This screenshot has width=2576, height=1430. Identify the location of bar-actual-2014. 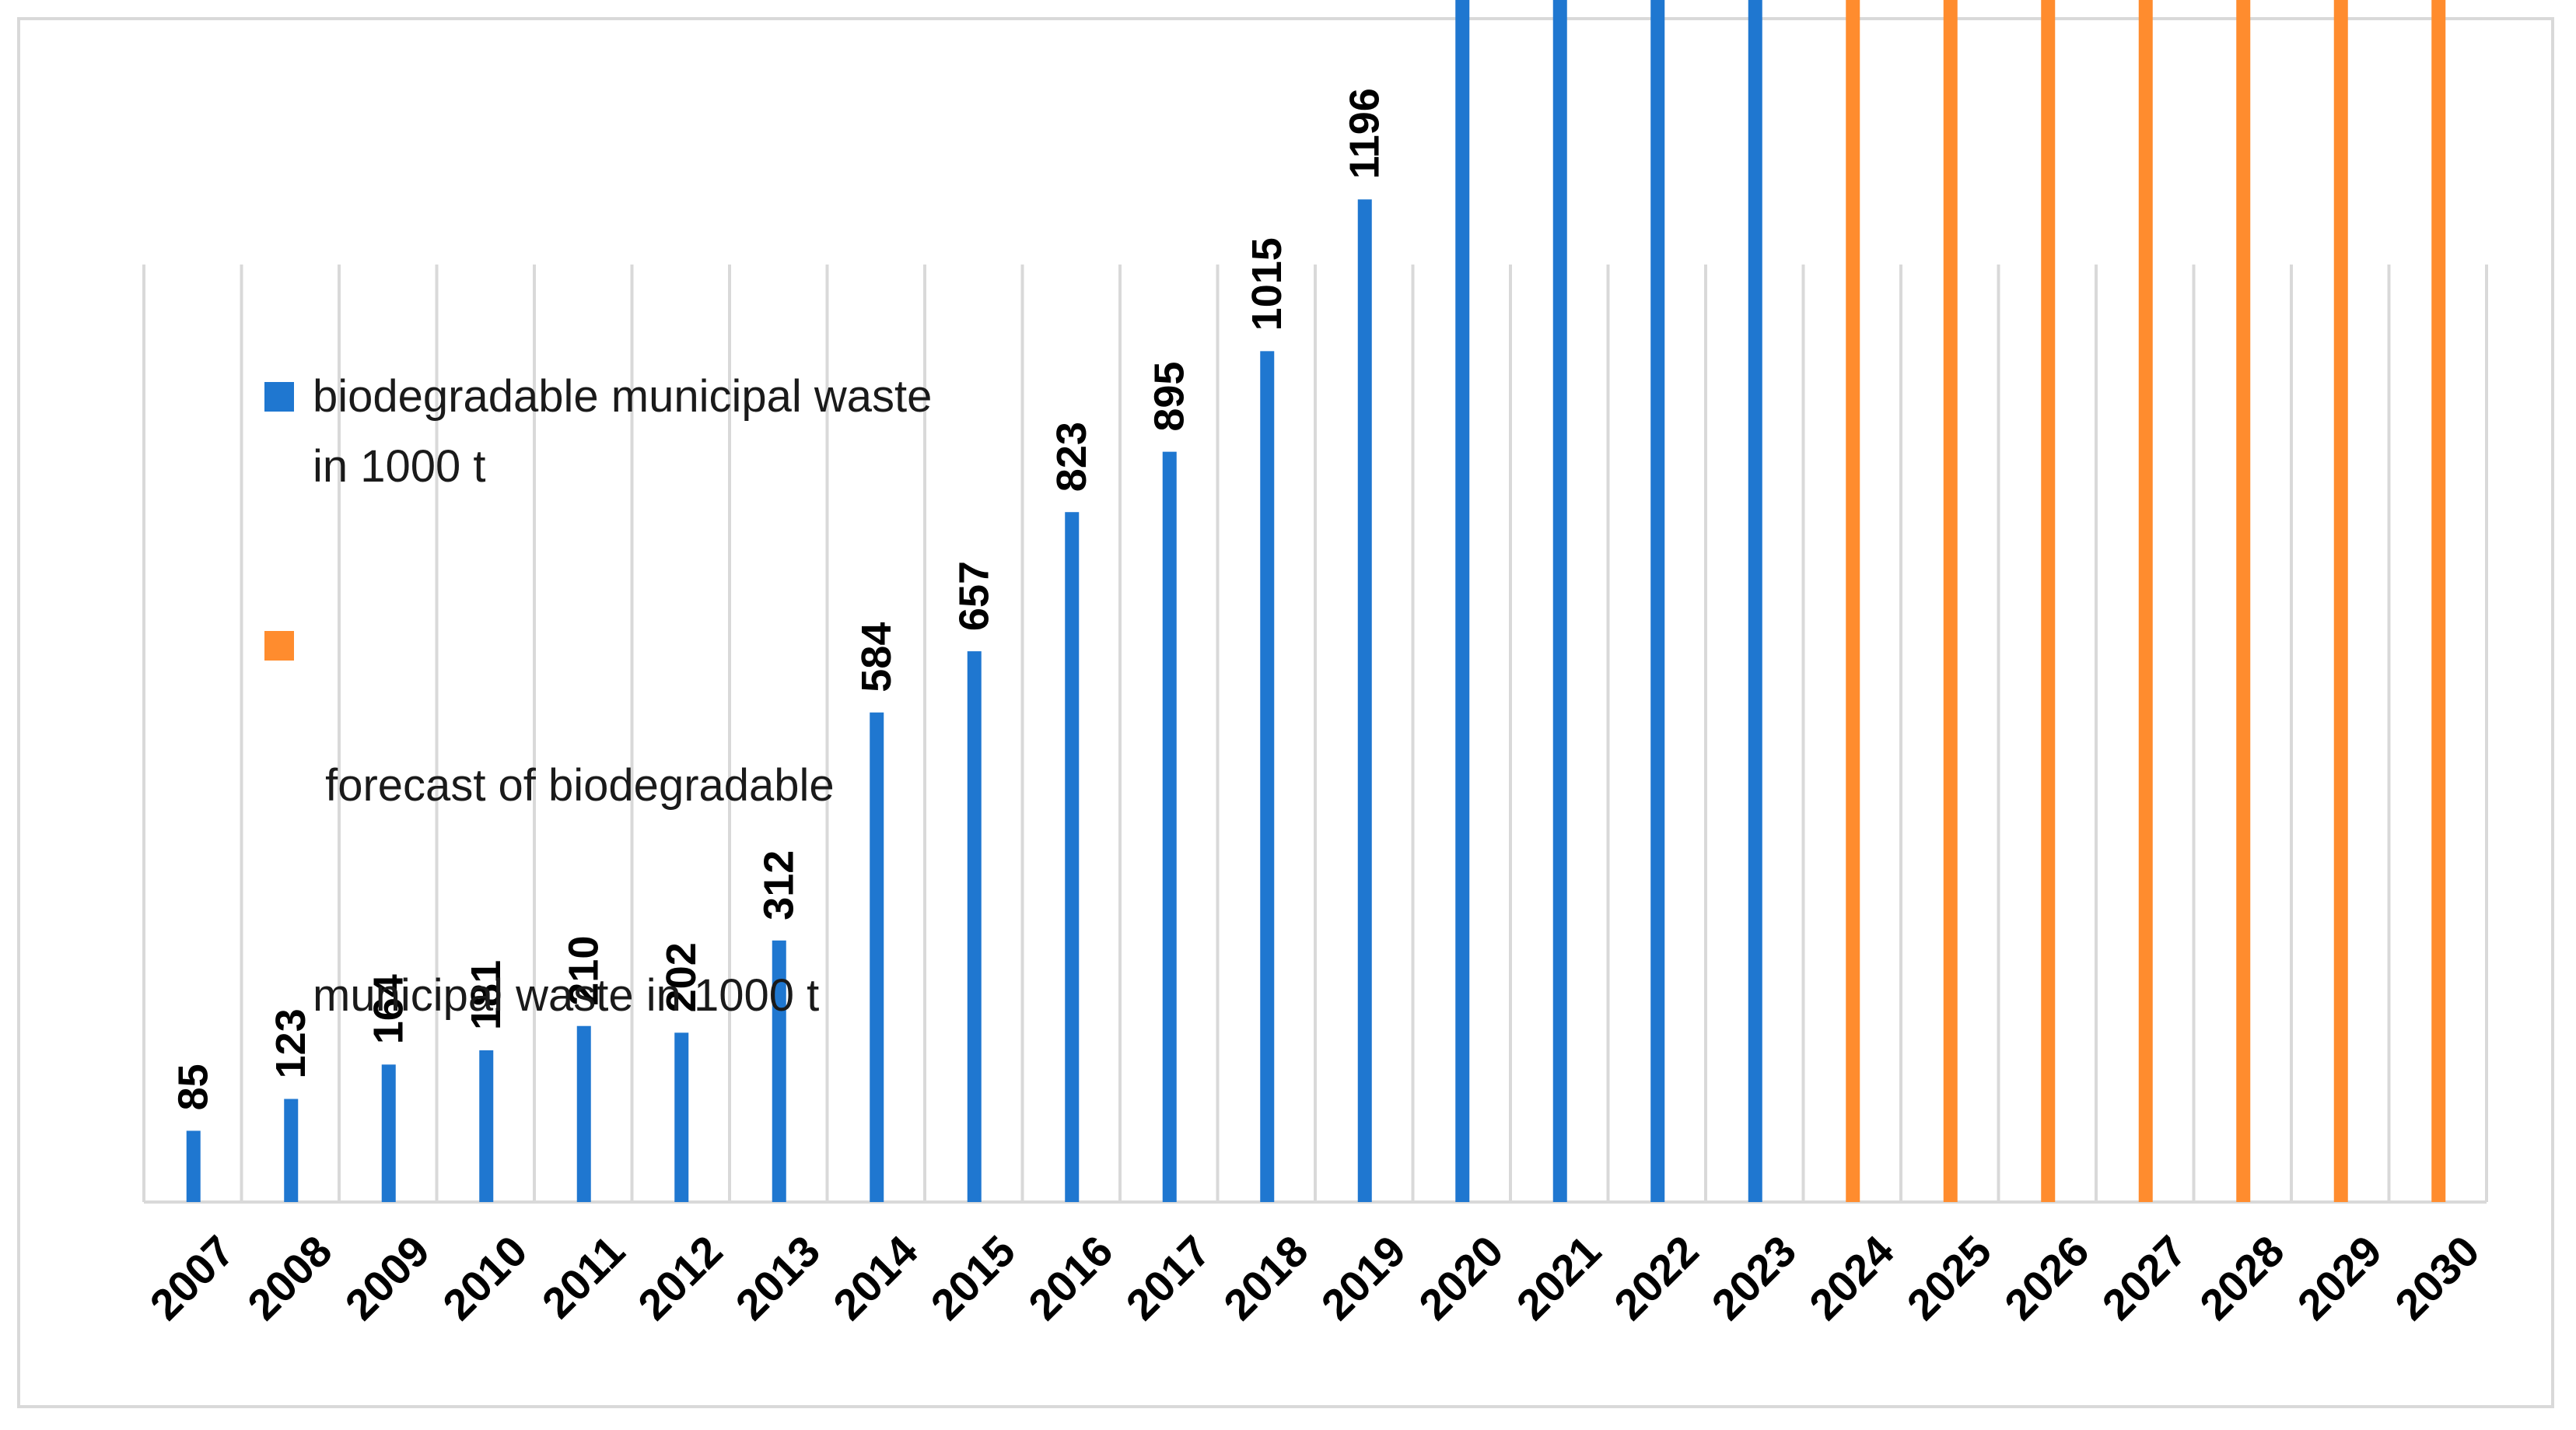
(877, 957).